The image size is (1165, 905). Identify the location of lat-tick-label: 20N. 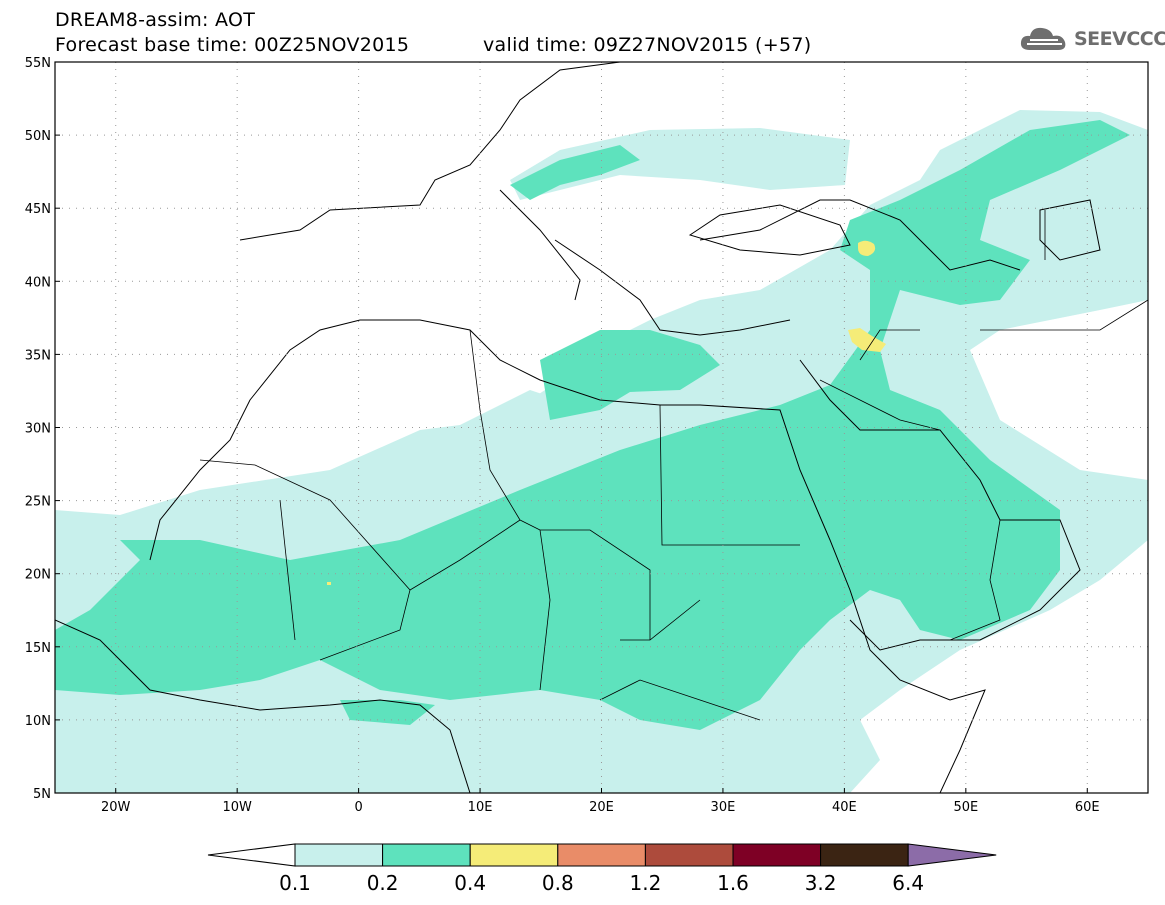
(38, 575).